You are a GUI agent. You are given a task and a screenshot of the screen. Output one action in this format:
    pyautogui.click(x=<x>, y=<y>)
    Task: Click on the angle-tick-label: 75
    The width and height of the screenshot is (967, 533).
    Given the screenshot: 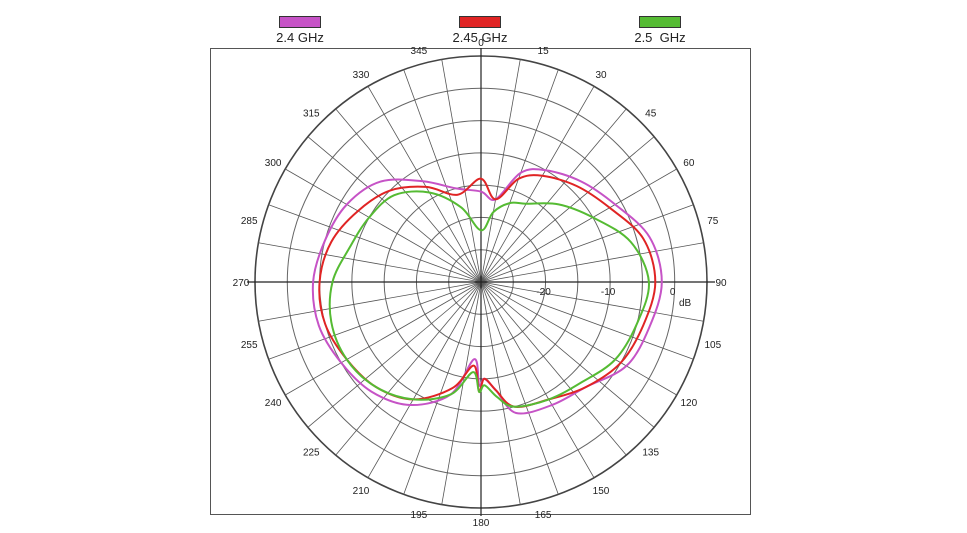 What is the action you would take?
    pyautogui.click(x=713, y=221)
    